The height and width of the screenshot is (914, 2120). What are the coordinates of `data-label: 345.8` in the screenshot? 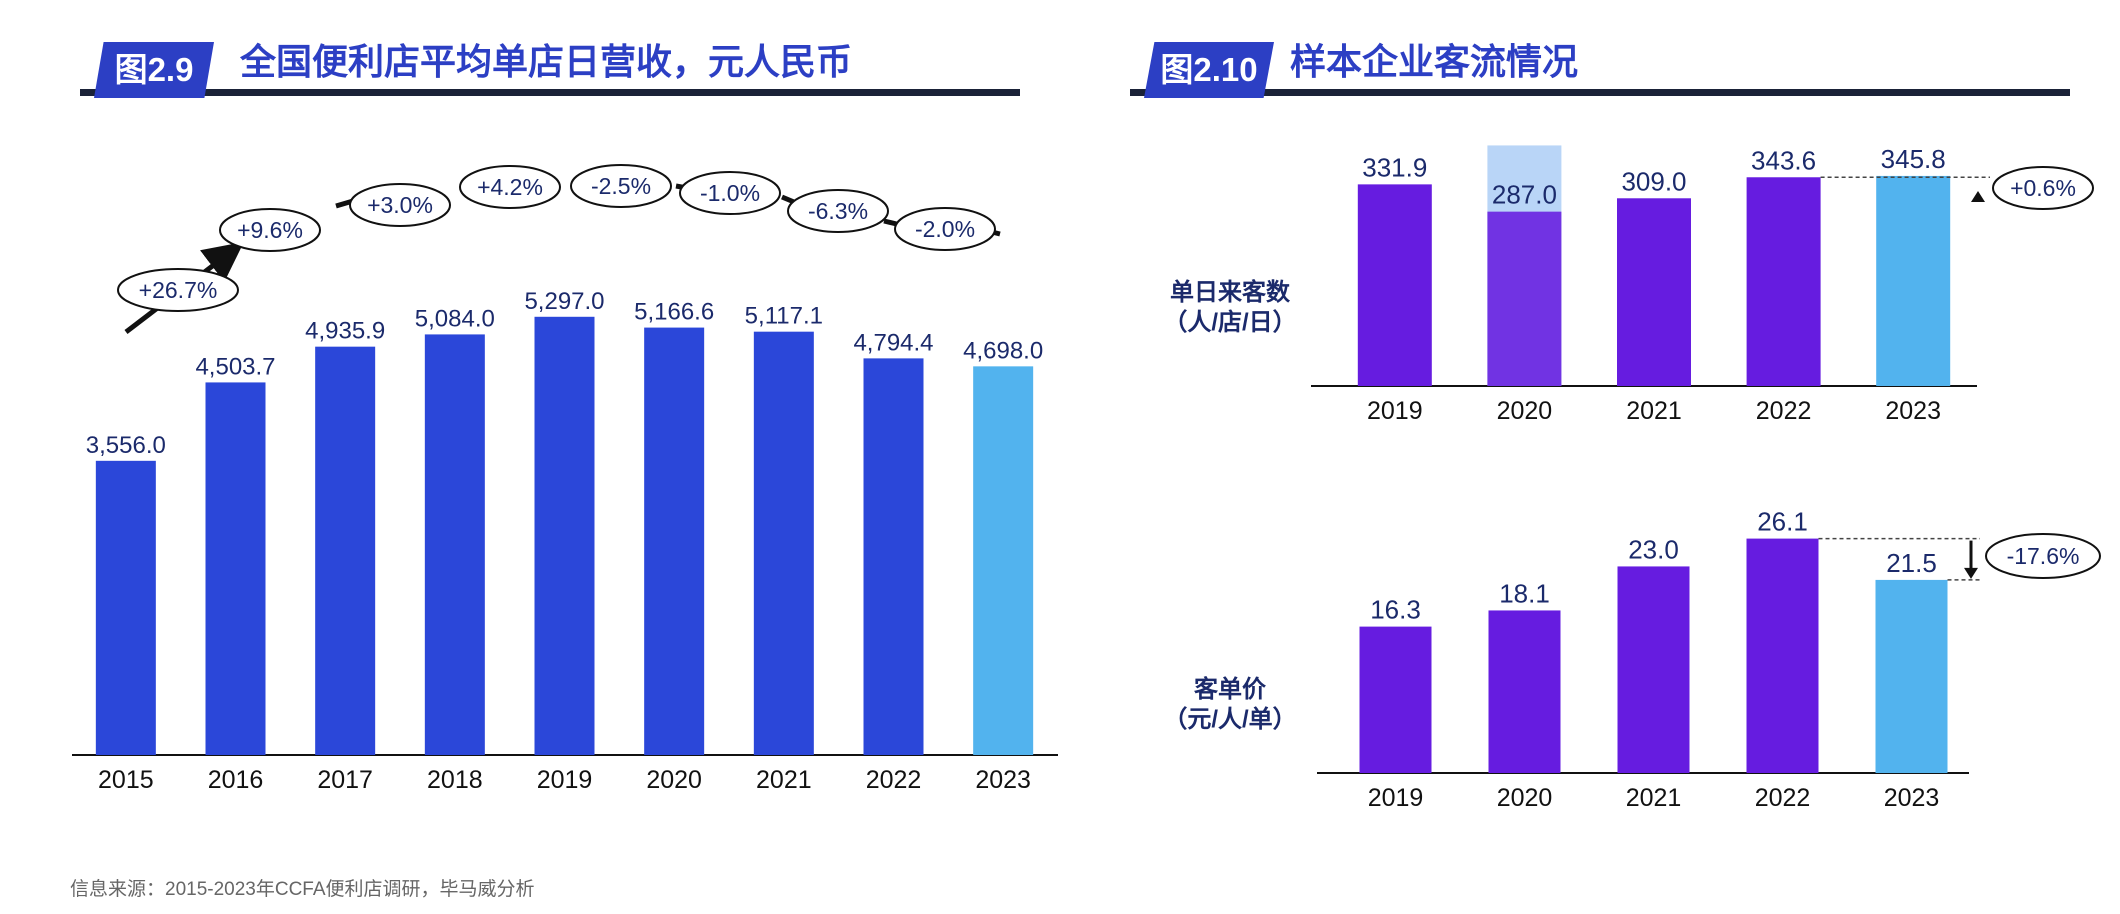 It's located at (1913, 159).